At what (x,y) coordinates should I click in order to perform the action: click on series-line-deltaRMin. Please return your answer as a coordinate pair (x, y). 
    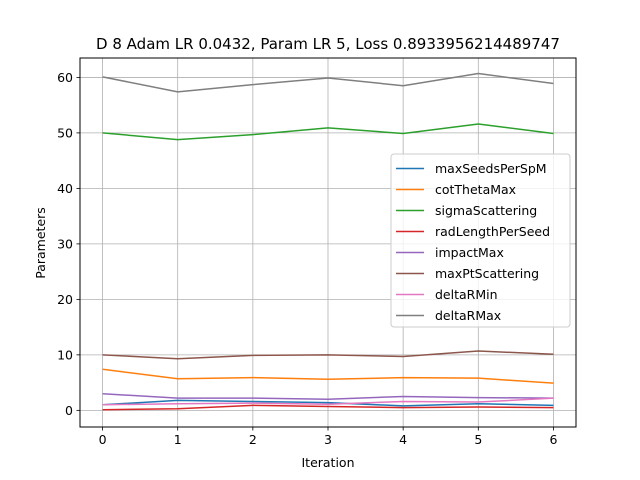
    Looking at the image, I should click on (328, 401).